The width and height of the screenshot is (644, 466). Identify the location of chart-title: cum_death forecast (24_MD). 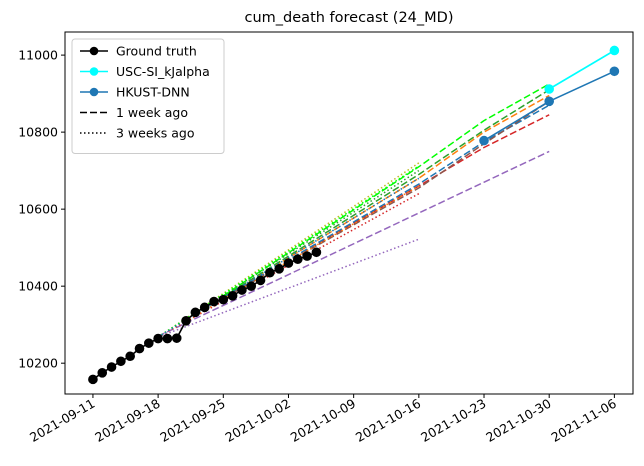
(349, 18).